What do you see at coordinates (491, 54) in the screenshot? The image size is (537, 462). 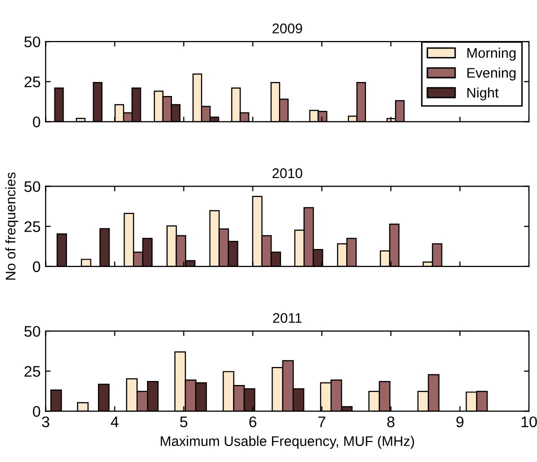 I see `legend-label: Morning` at bounding box center [491, 54].